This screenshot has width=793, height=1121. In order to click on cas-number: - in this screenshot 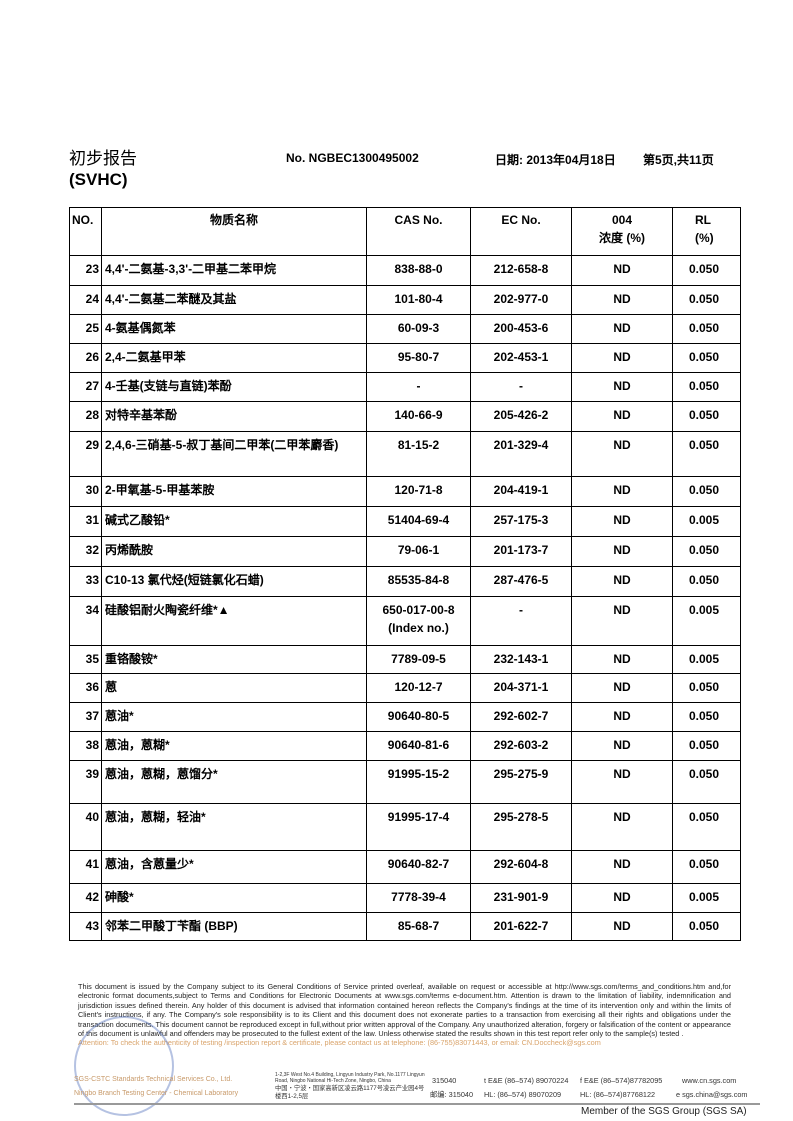, I will do `click(418, 387)`.